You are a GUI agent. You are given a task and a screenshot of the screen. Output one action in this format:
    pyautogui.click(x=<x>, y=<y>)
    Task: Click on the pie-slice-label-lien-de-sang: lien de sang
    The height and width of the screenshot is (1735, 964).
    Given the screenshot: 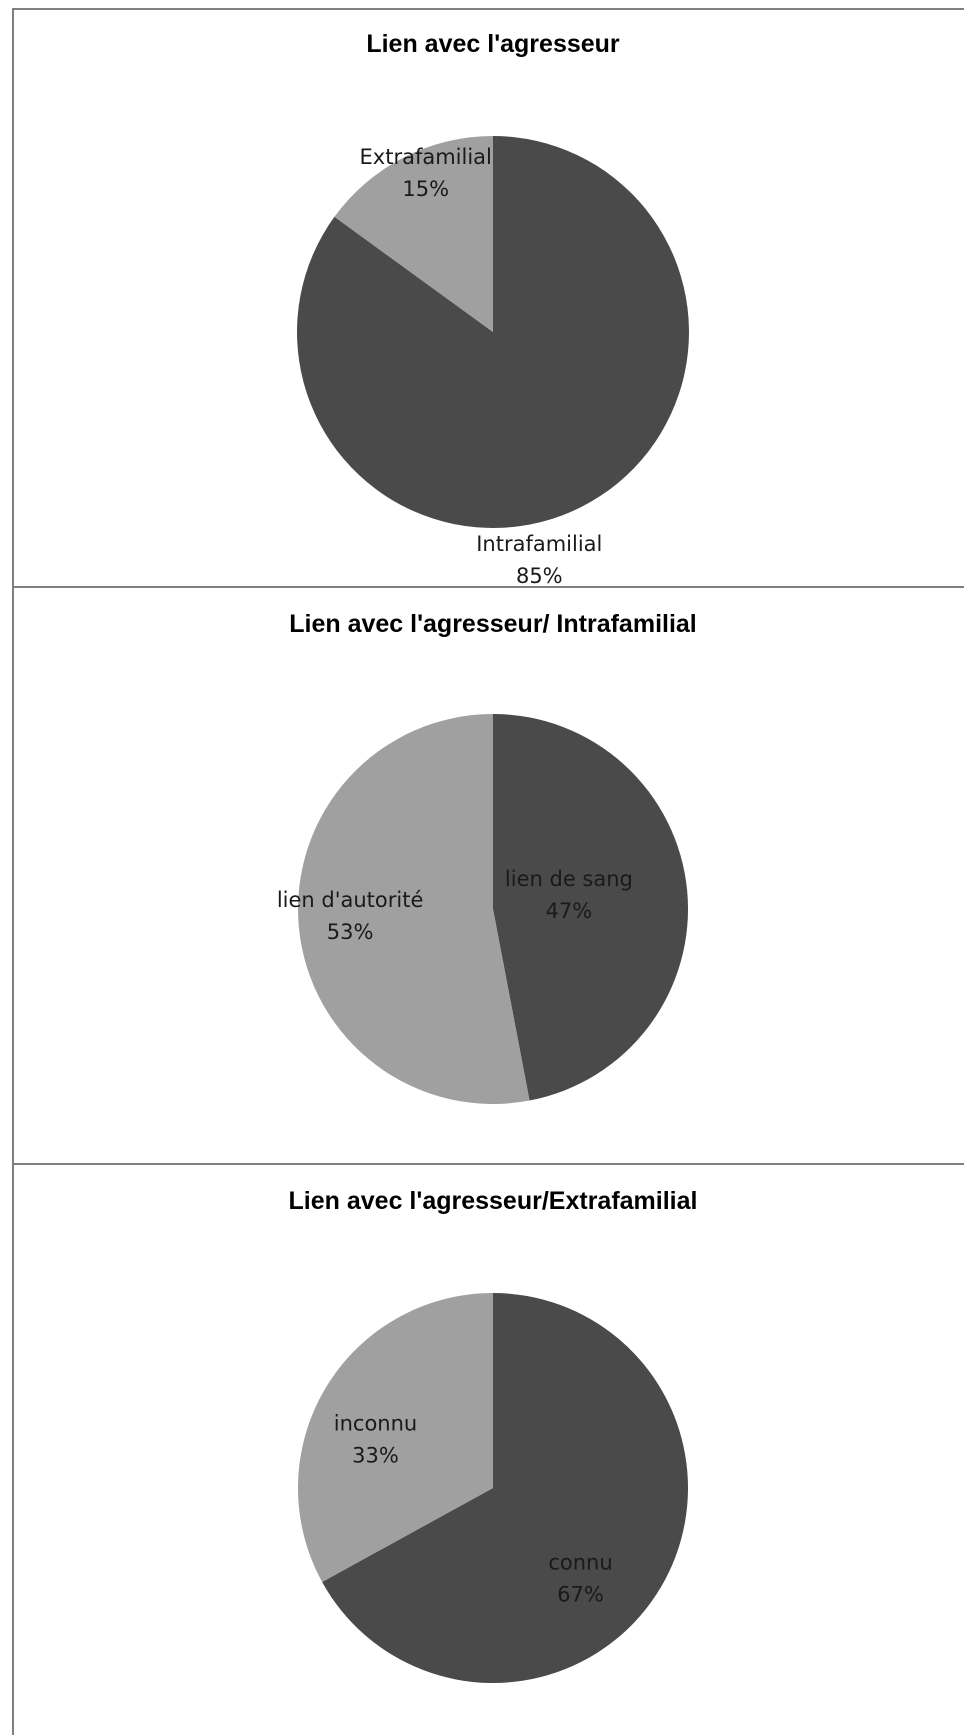 What is the action you would take?
    pyautogui.click(x=569, y=879)
    